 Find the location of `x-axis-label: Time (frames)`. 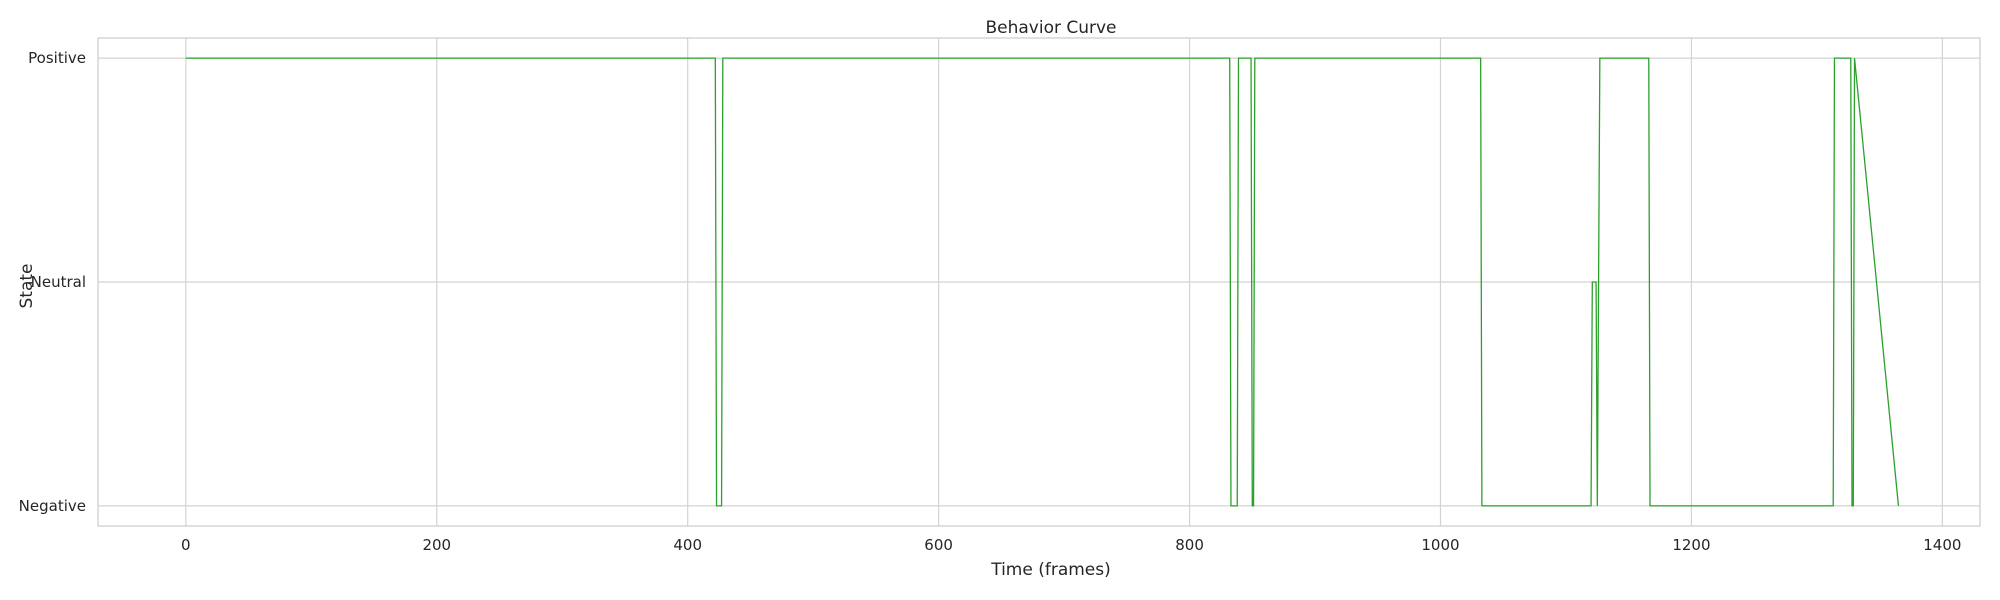

x-axis-label: Time (frames) is located at coordinates (1050, 570).